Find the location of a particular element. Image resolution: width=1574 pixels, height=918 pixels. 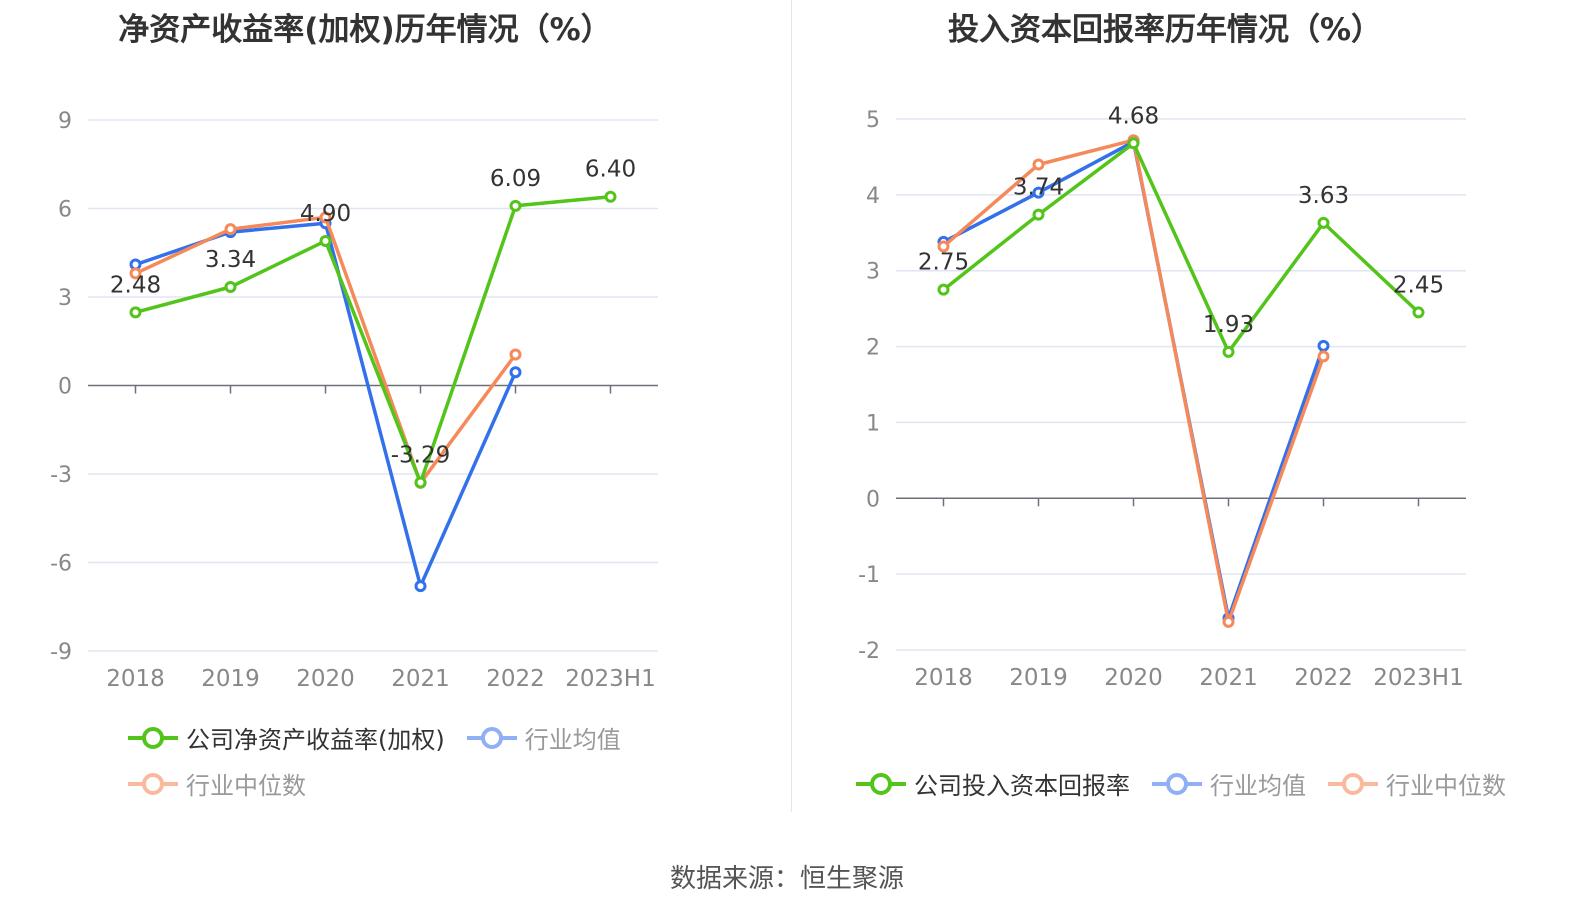

data-label: 2.48 is located at coordinates (135, 285).